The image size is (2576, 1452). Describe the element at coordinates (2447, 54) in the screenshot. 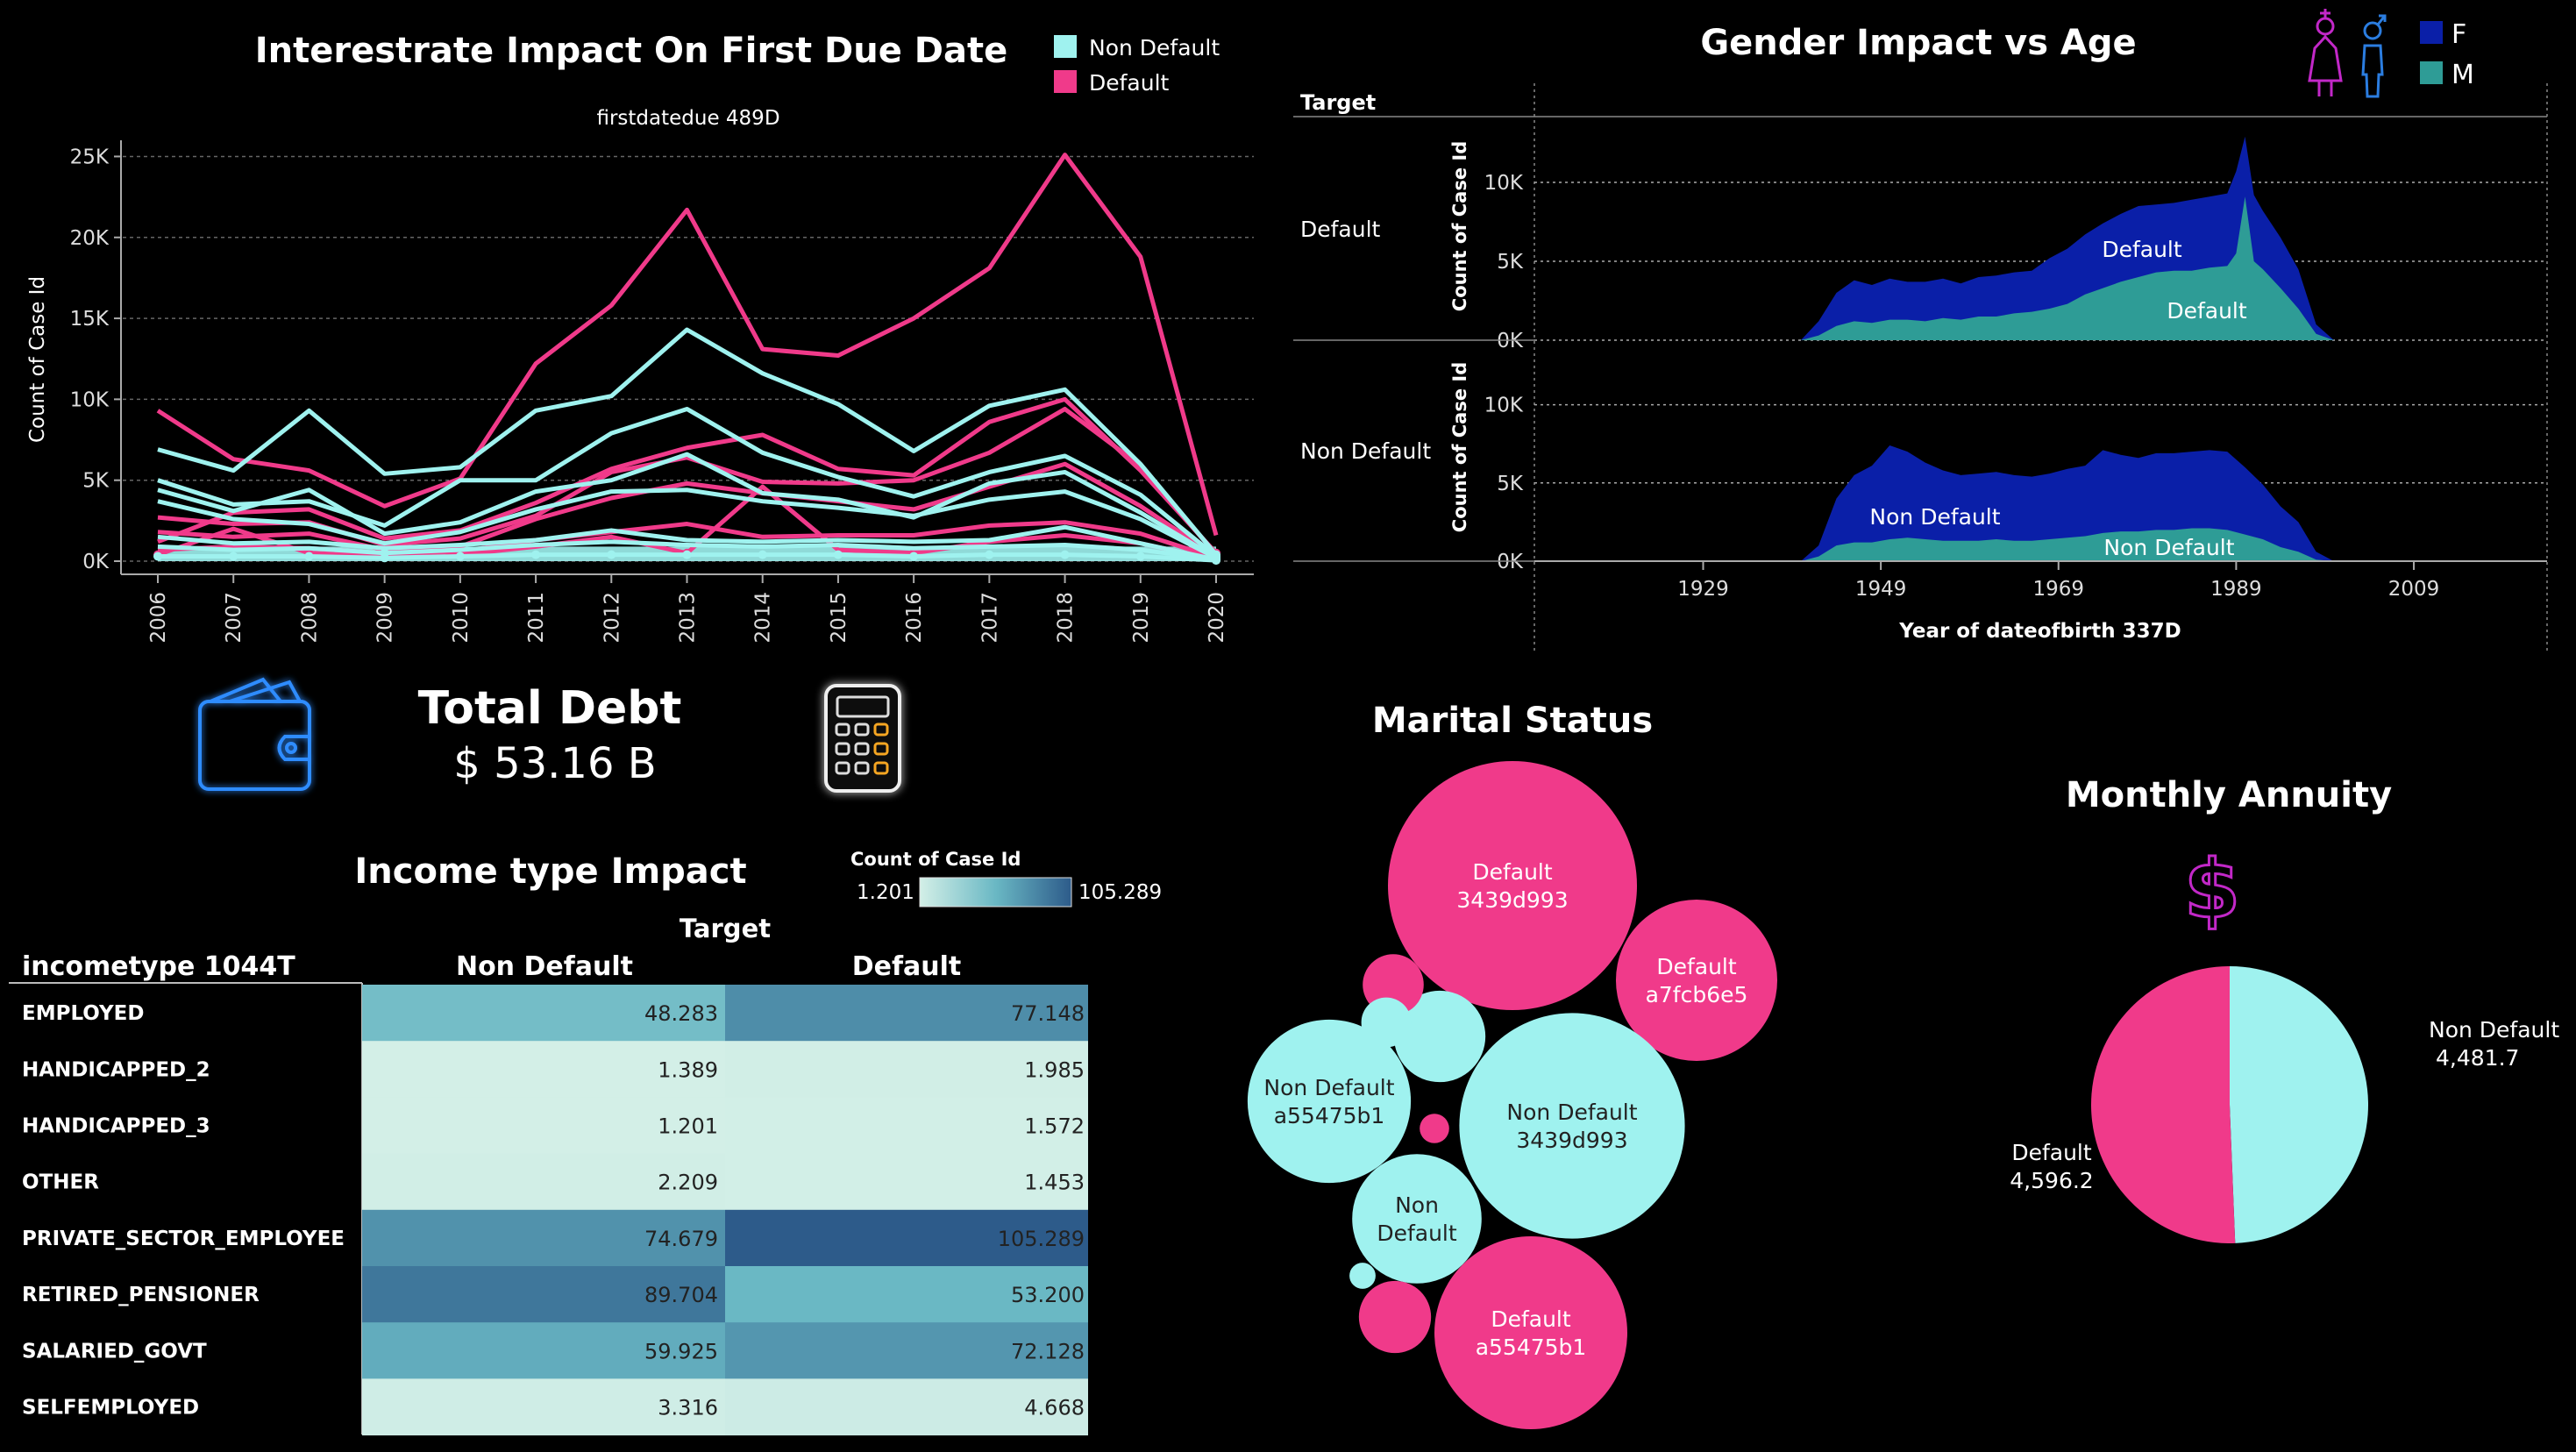

I see `area-chart-legend: F M` at that location.